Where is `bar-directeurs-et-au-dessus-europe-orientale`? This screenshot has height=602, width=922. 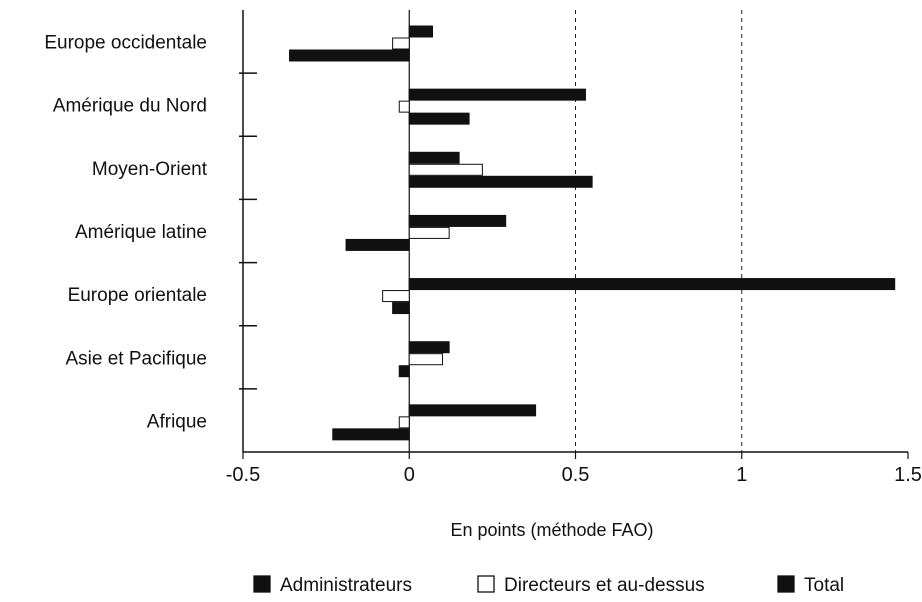
bar-directeurs-et-au-dessus-europe-orientale is located at coordinates (396, 296).